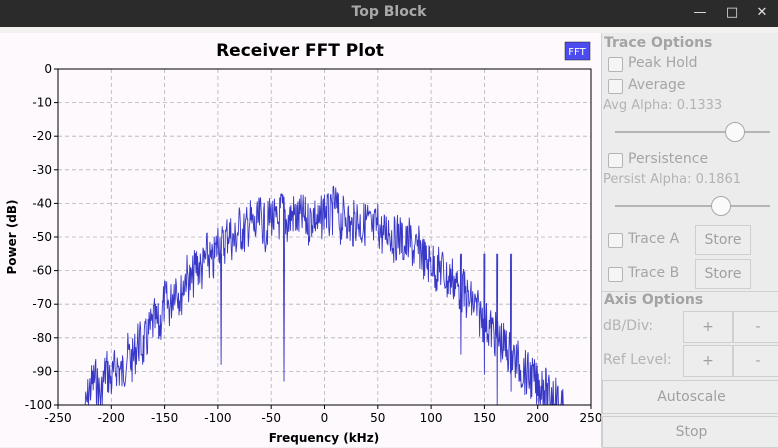  Describe the element at coordinates (700, 12) in the screenshot. I see `minimize-icon: —` at that location.